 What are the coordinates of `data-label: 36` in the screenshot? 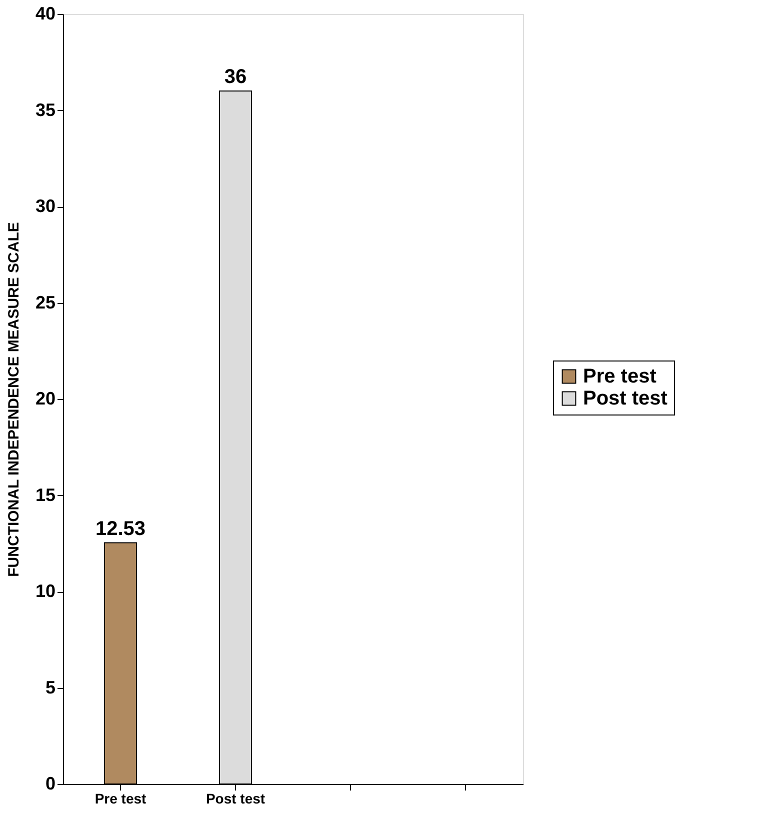 It's located at (235, 77).